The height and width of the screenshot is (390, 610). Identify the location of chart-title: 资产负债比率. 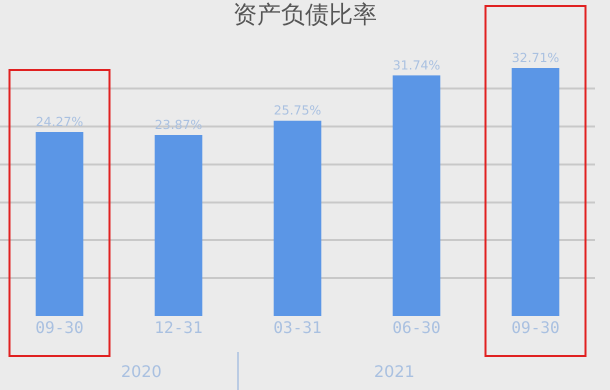
(305, 14).